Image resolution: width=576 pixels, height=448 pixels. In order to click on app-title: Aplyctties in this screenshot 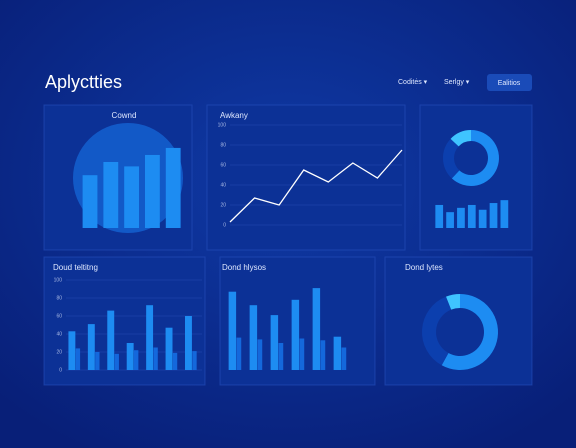, I will do `click(83, 82)`.